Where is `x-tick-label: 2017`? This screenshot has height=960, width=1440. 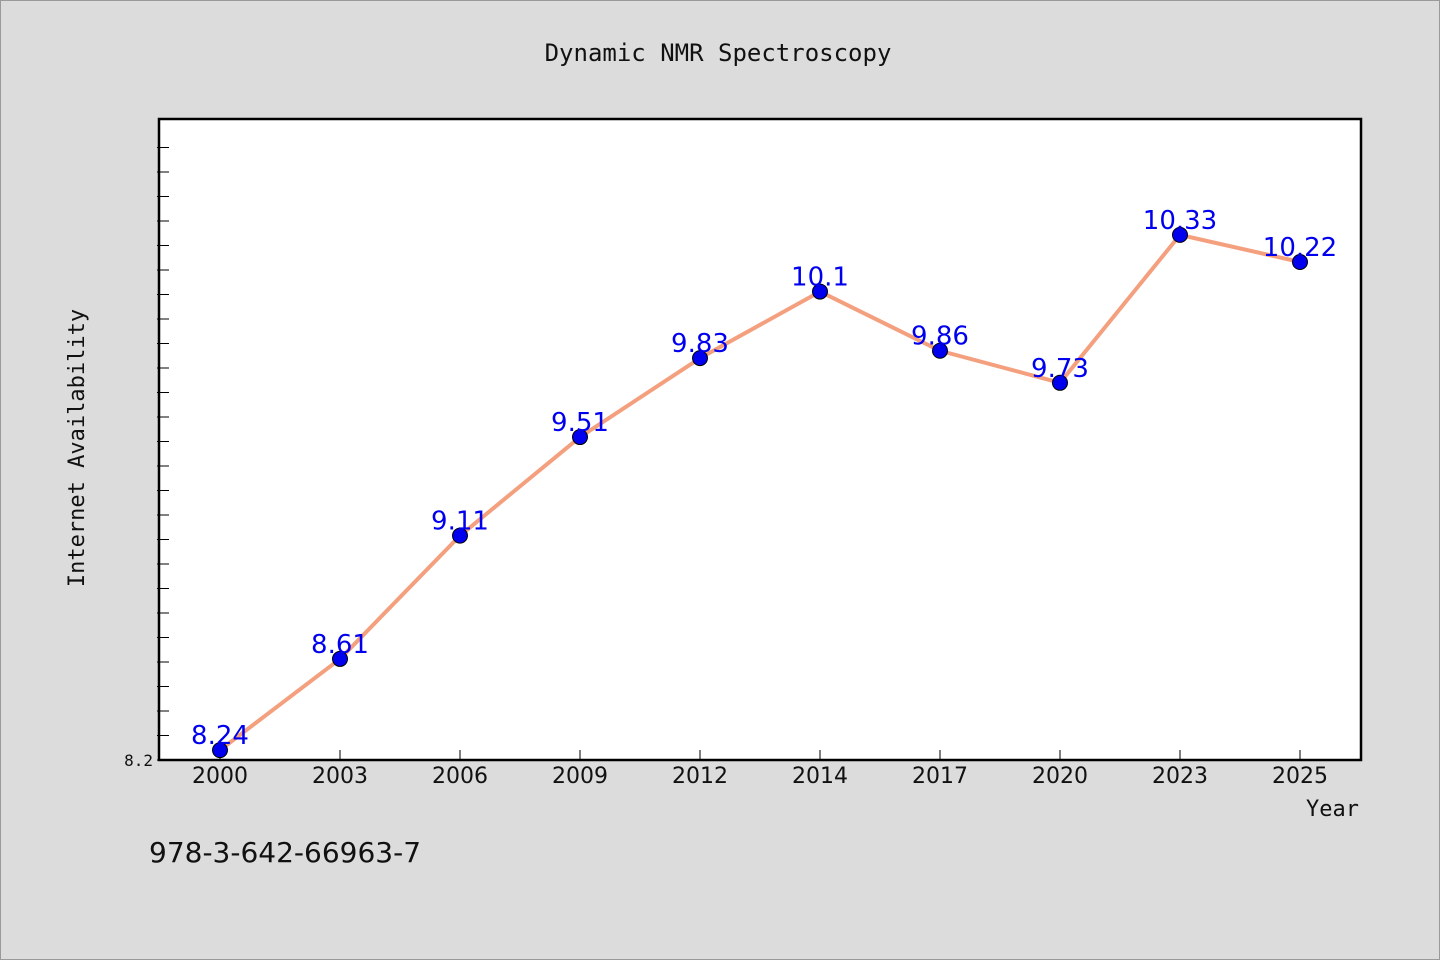 x-tick-label: 2017 is located at coordinates (940, 776).